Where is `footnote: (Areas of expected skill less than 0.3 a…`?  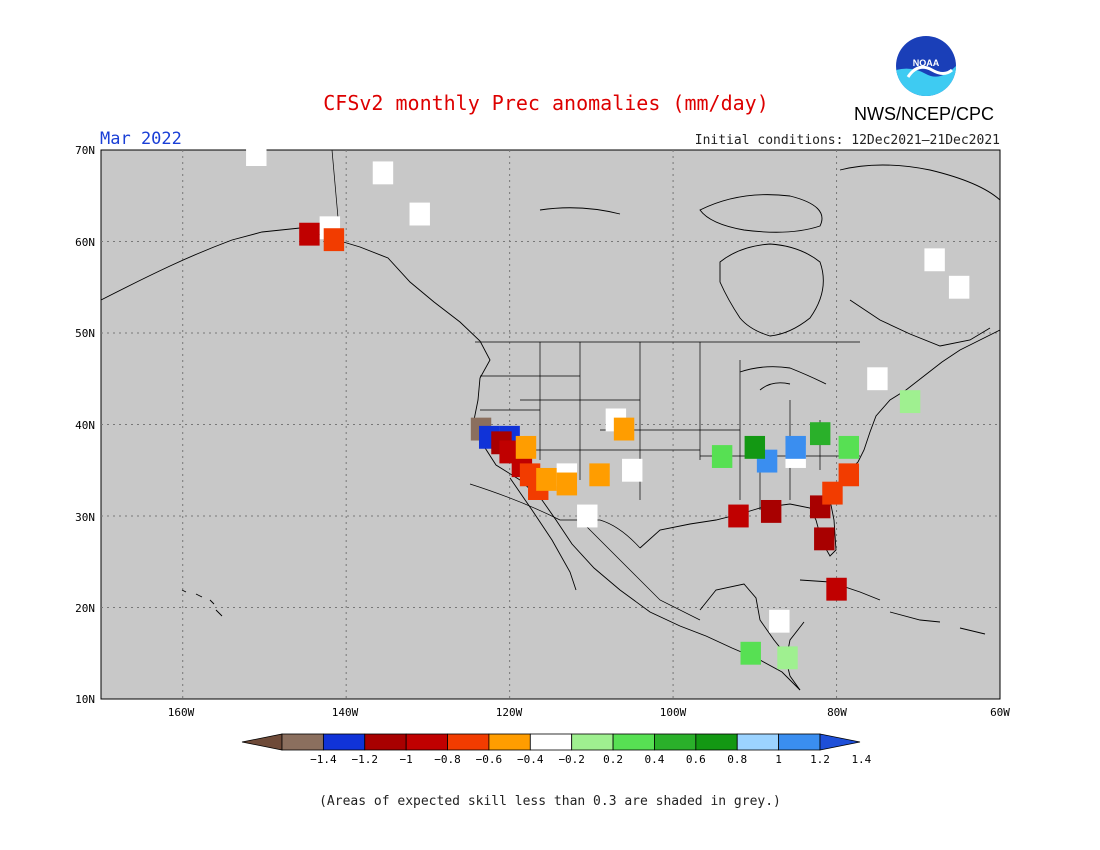 footnote: (Areas of expected skill less than 0.3 a… is located at coordinates (550, 801).